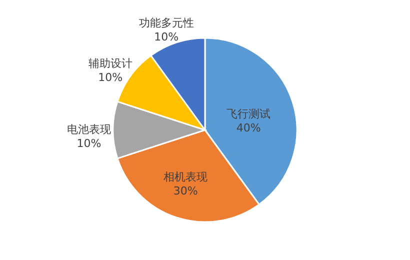 This screenshot has width=410, height=260. I want to click on slice-label: 辅助设计, so click(110, 63).